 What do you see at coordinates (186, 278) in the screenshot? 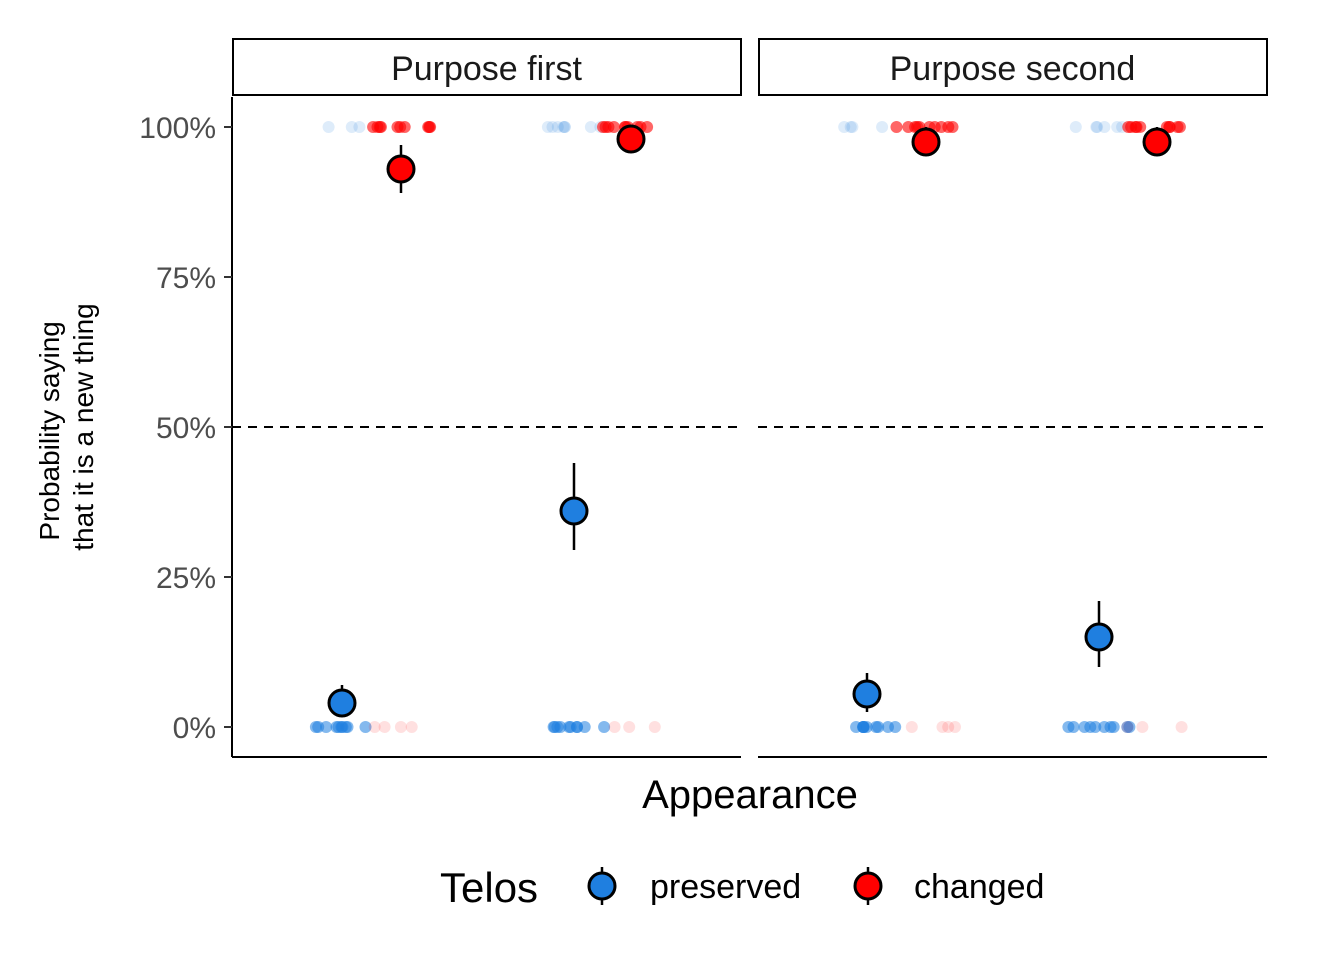
I see `y-tick-label: 75%` at bounding box center [186, 278].